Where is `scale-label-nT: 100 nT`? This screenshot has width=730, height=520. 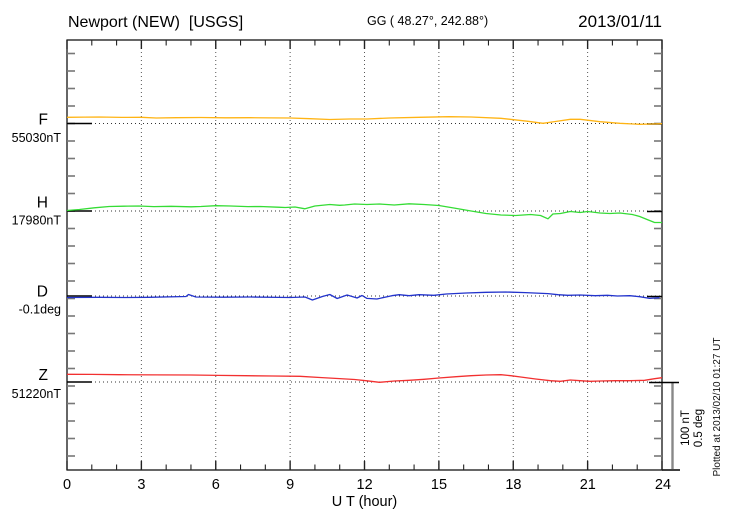
scale-label-nT: 100 nT is located at coordinates (686, 428).